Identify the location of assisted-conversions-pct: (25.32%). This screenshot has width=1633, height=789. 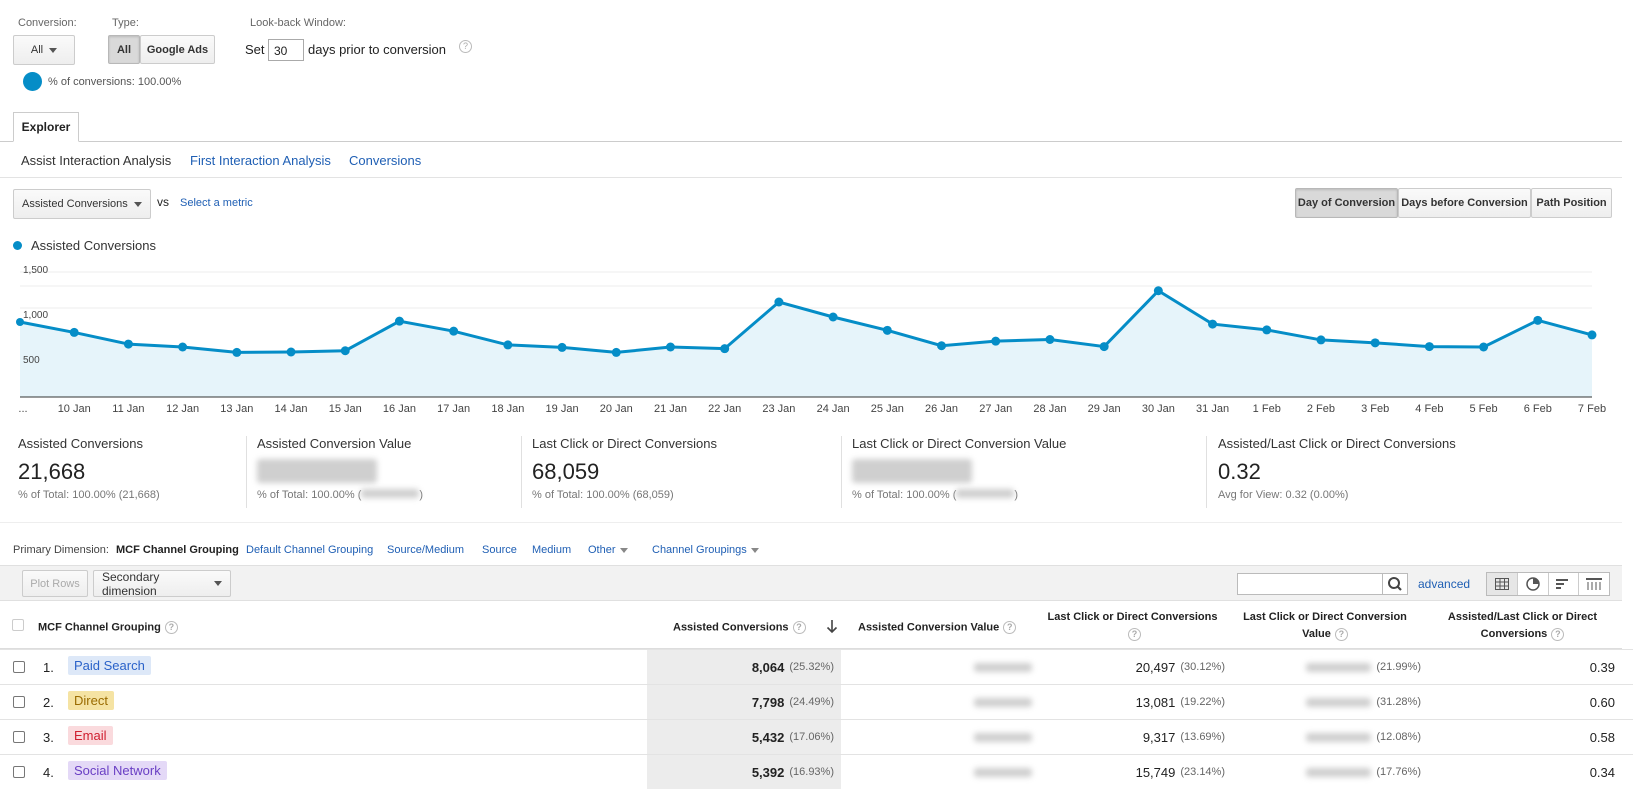
(811, 667).